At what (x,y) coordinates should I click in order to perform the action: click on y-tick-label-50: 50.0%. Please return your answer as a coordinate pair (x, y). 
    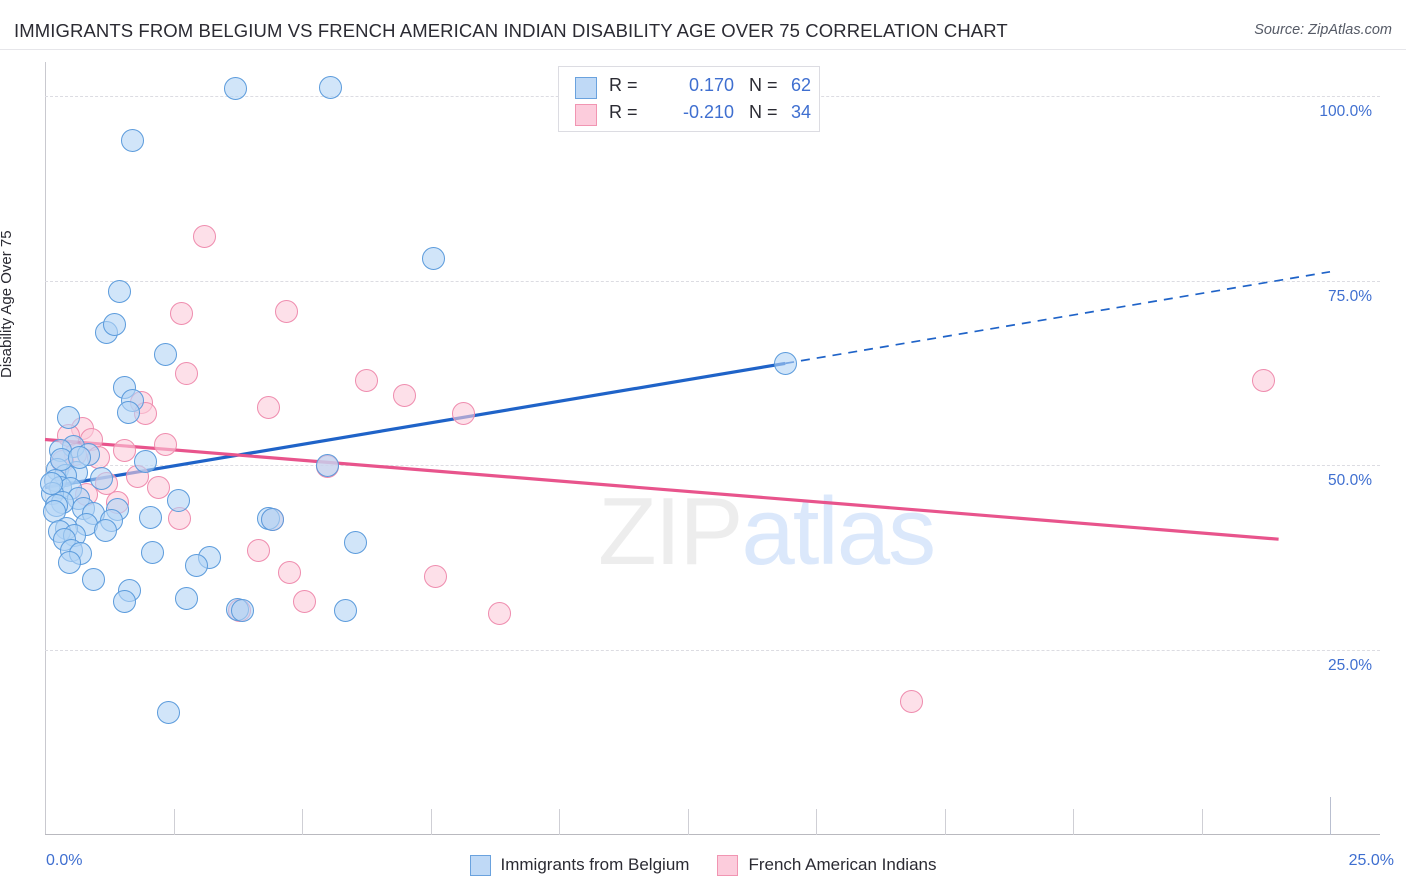
    Looking at the image, I should click on (1350, 481).